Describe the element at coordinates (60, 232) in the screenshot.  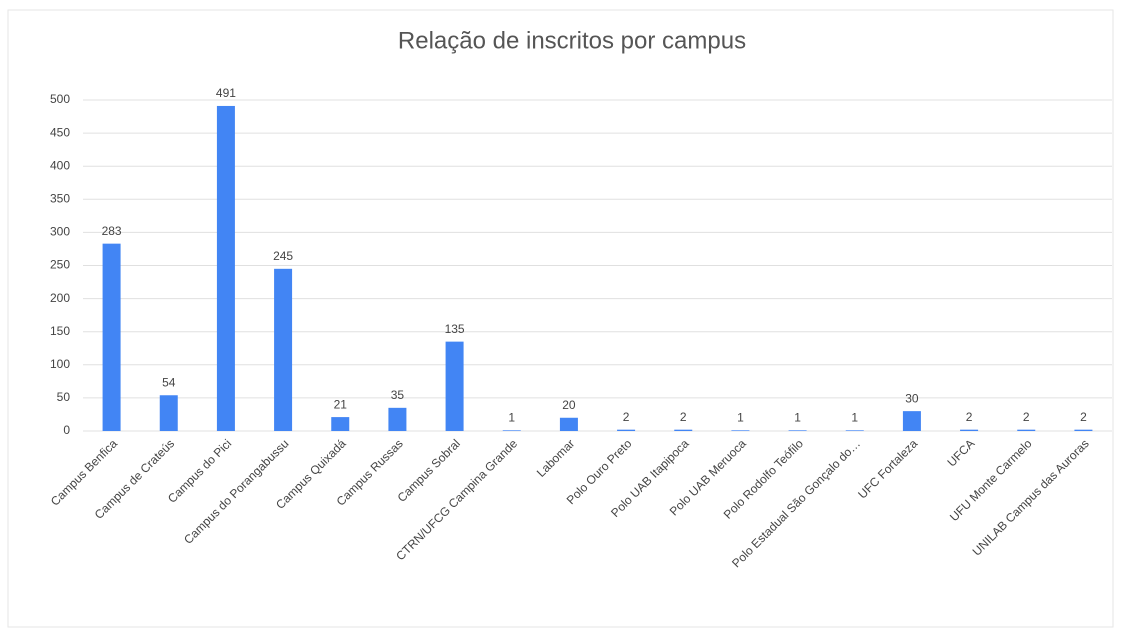
I see `y-tick-label: 300` at that location.